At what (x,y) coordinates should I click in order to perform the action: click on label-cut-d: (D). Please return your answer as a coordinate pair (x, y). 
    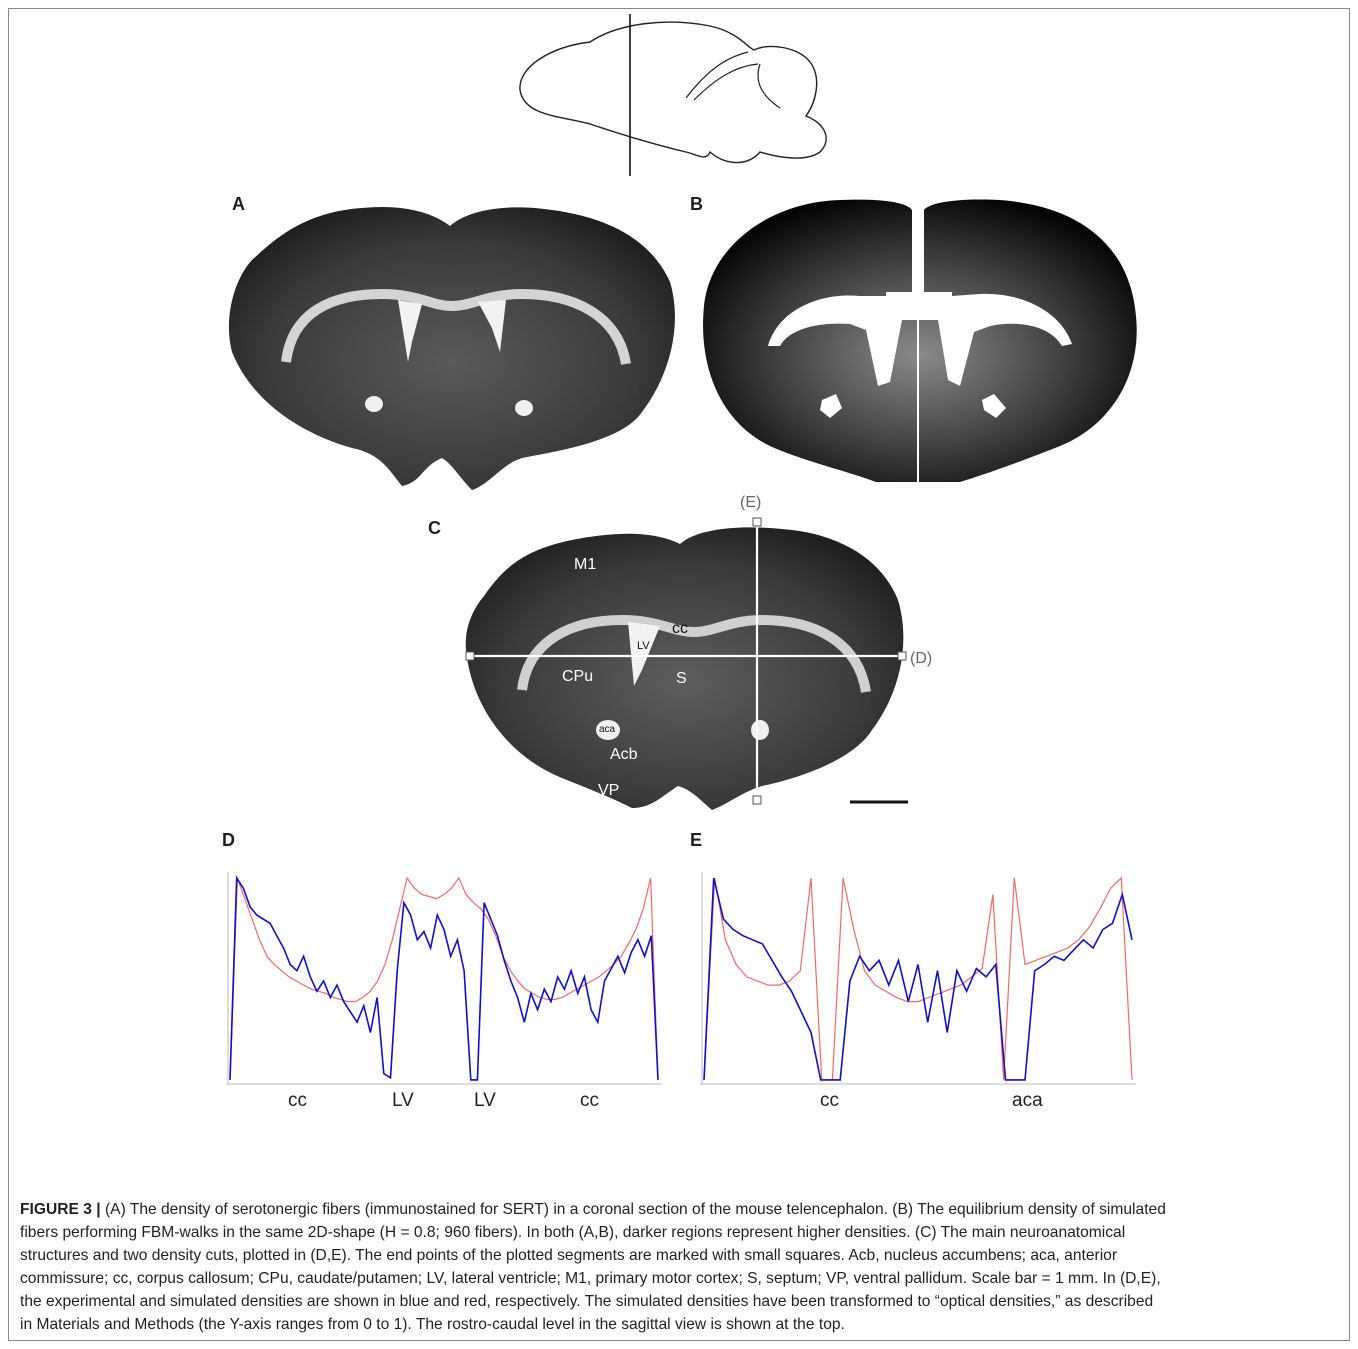
    Looking at the image, I should click on (921, 658).